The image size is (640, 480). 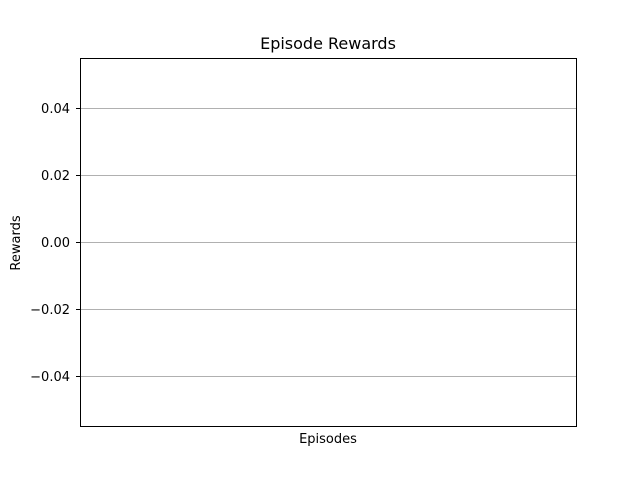 I want to click on y-tick-label: −0.04, so click(x=50, y=377).